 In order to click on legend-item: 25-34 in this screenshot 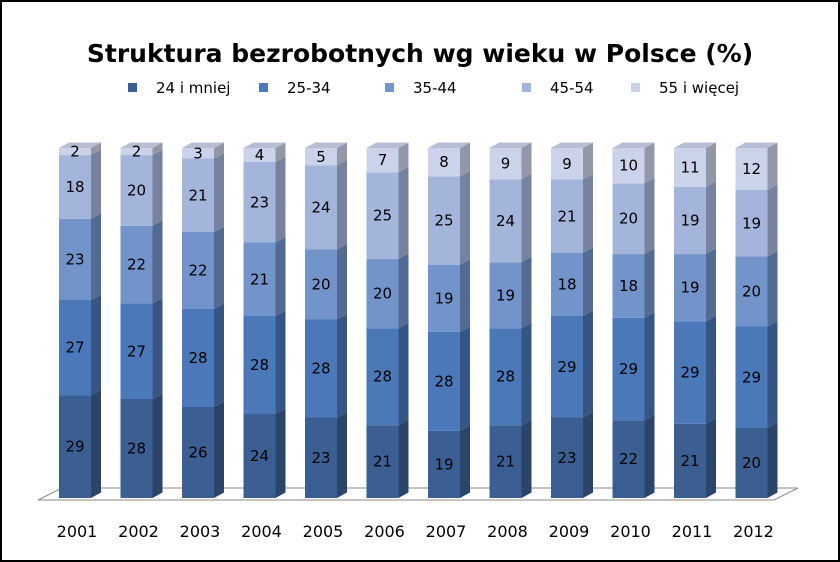, I will do `click(295, 88)`.